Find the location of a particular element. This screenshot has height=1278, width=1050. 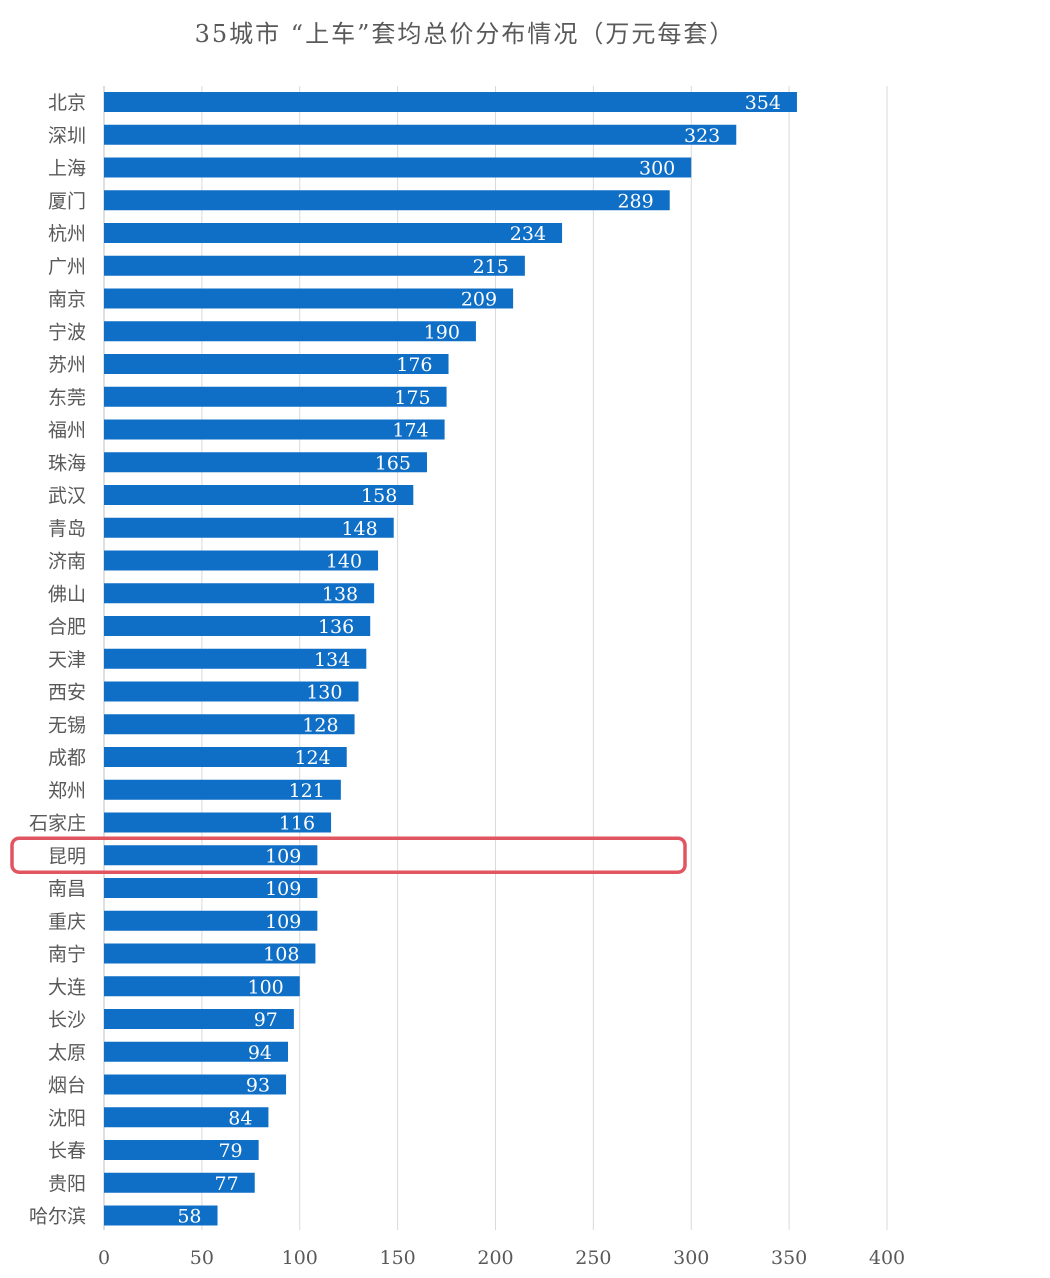

data-label: 175 is located at coordinates (412, 398).